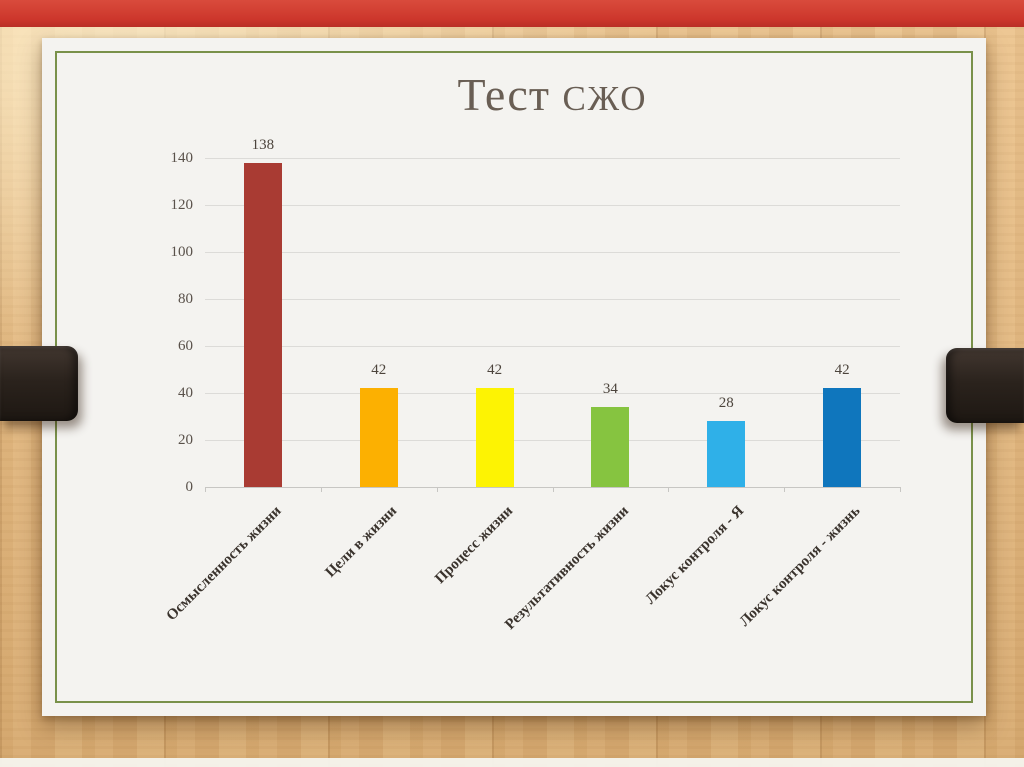 This screenshot has height=767, width=1024. I want to click on y-axis-tick-label: 120, so click(182, 205).